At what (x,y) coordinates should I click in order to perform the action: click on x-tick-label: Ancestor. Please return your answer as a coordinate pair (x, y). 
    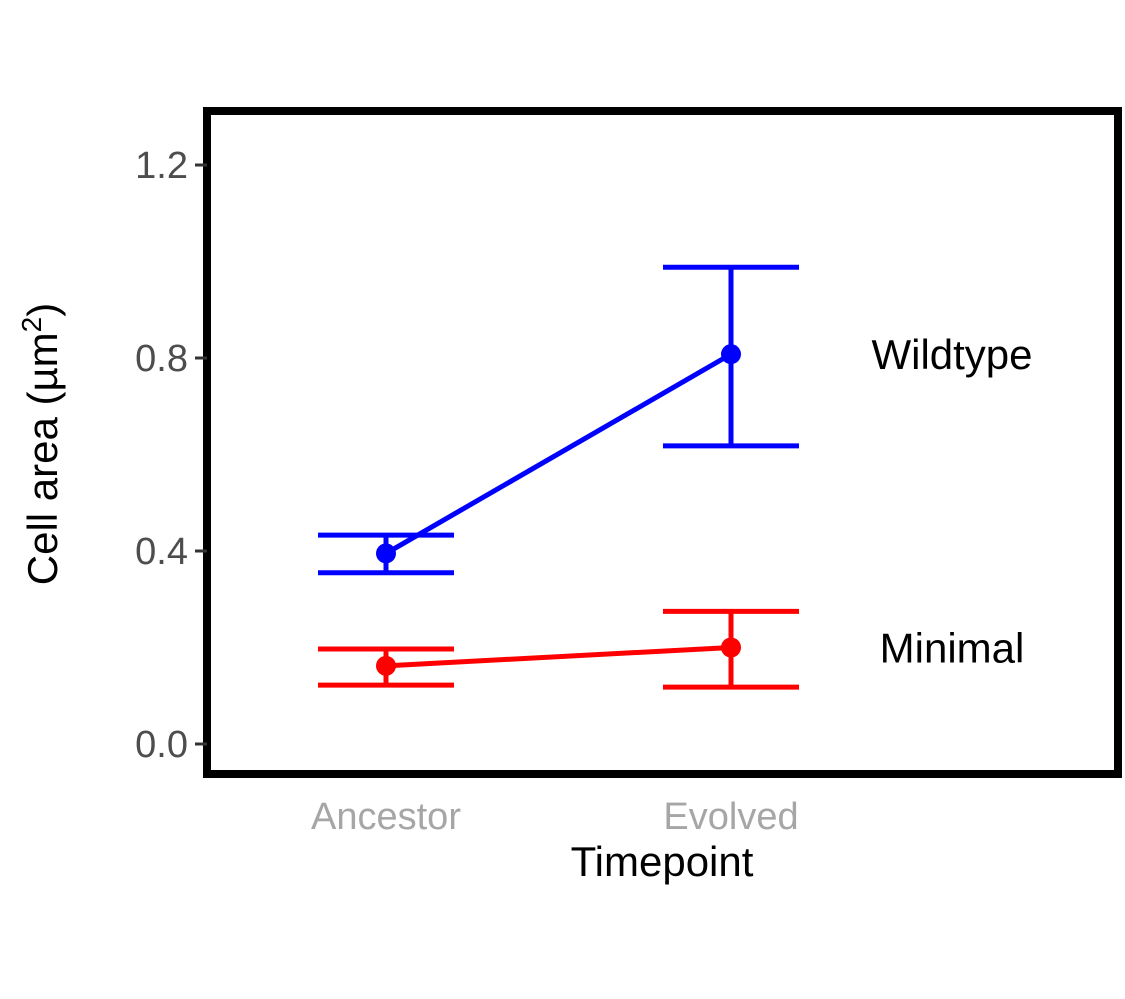
    Looking at the image, I should click on (386, 817).